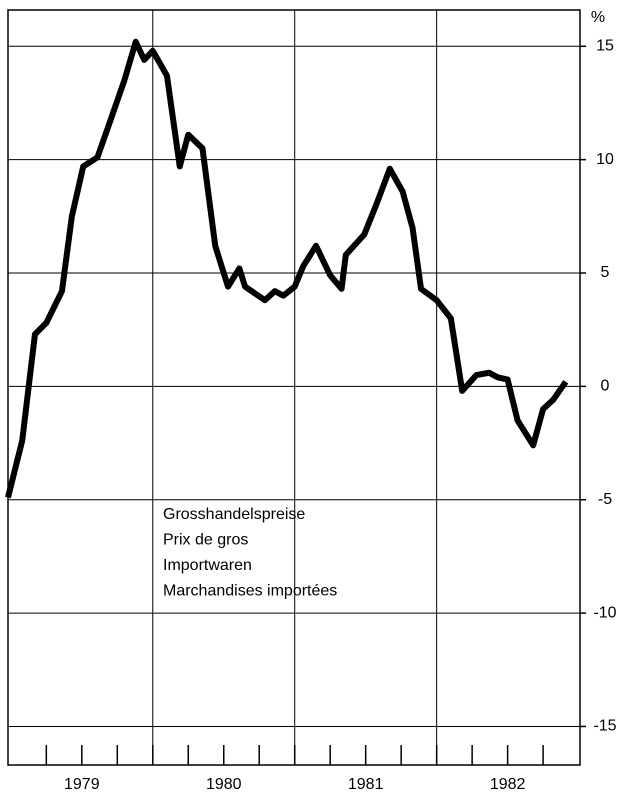 The width and height of the screenshot is (627, 802). I want to click on unit-label: %, so click(598, 17).